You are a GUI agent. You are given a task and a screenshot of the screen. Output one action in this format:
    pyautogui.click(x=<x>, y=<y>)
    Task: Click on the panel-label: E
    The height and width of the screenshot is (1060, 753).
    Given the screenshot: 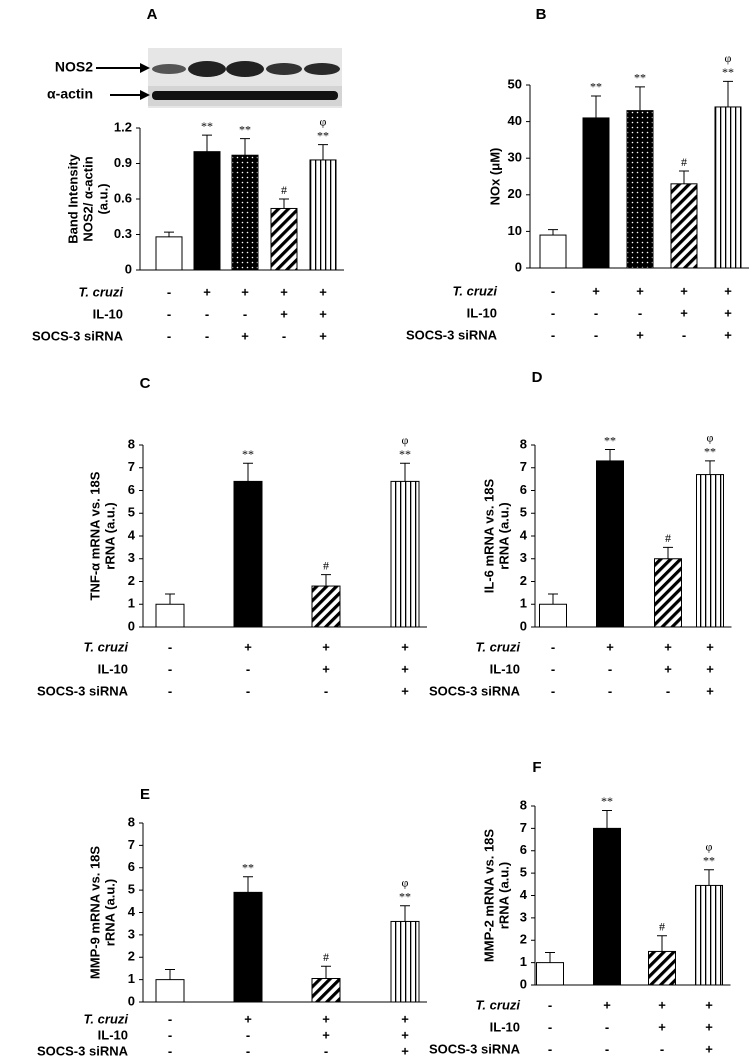 What is the action you would take?
    pyautogui.click(x=145, y=794)
    